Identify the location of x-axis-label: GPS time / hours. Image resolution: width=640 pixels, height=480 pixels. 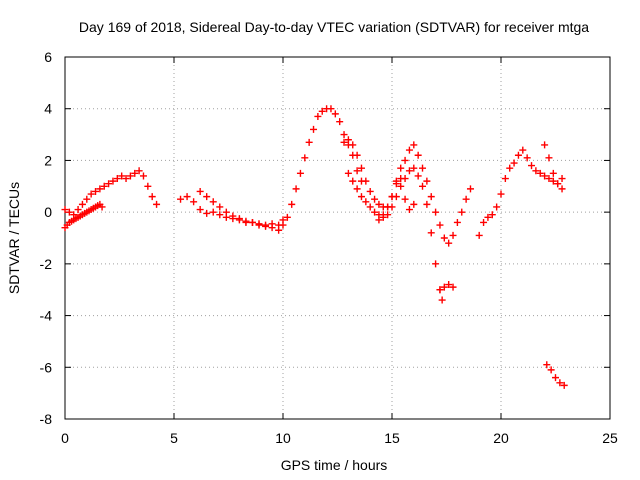
(334, 465).